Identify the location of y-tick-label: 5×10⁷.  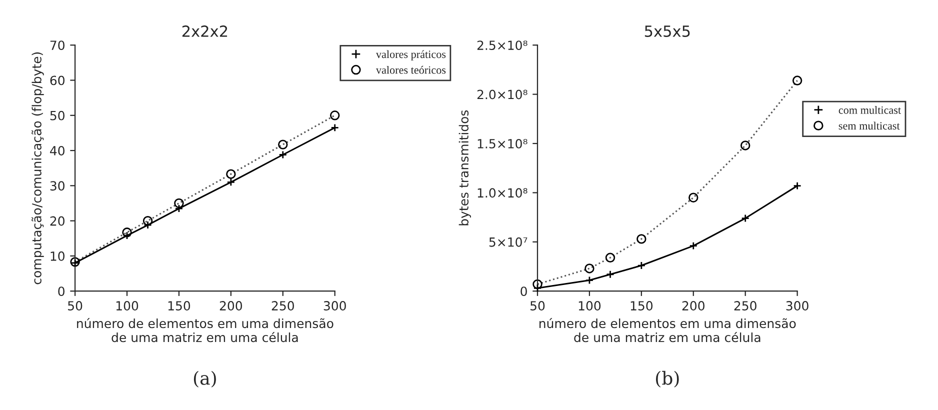
(508, 242).